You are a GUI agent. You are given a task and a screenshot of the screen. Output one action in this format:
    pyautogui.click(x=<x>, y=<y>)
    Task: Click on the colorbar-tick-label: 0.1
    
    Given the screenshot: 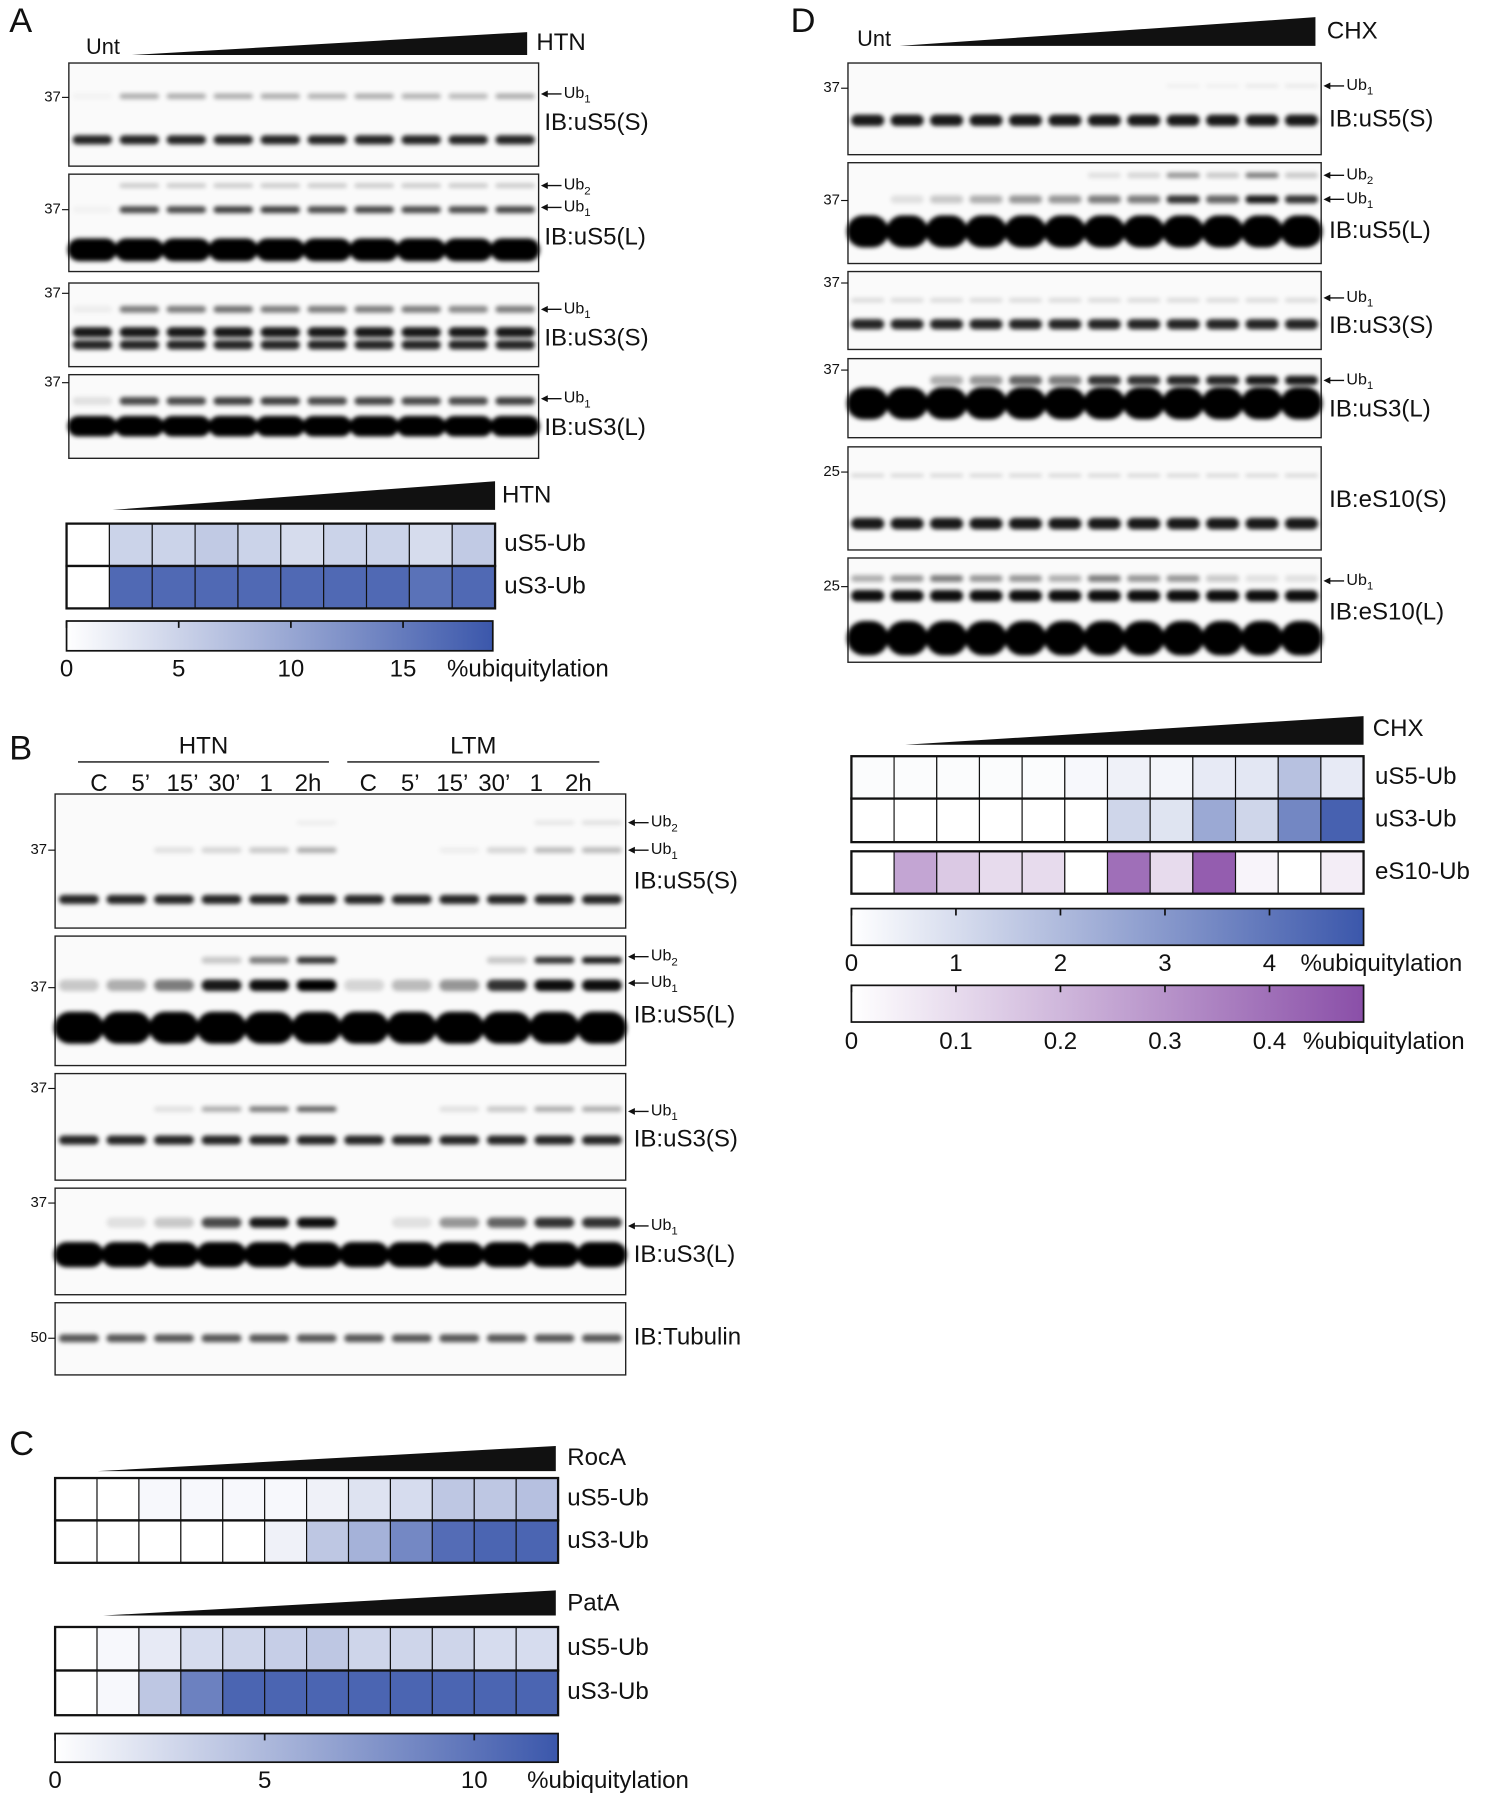 What is the action you would take?
    pyautogui.click(x=955, y=1041)
    